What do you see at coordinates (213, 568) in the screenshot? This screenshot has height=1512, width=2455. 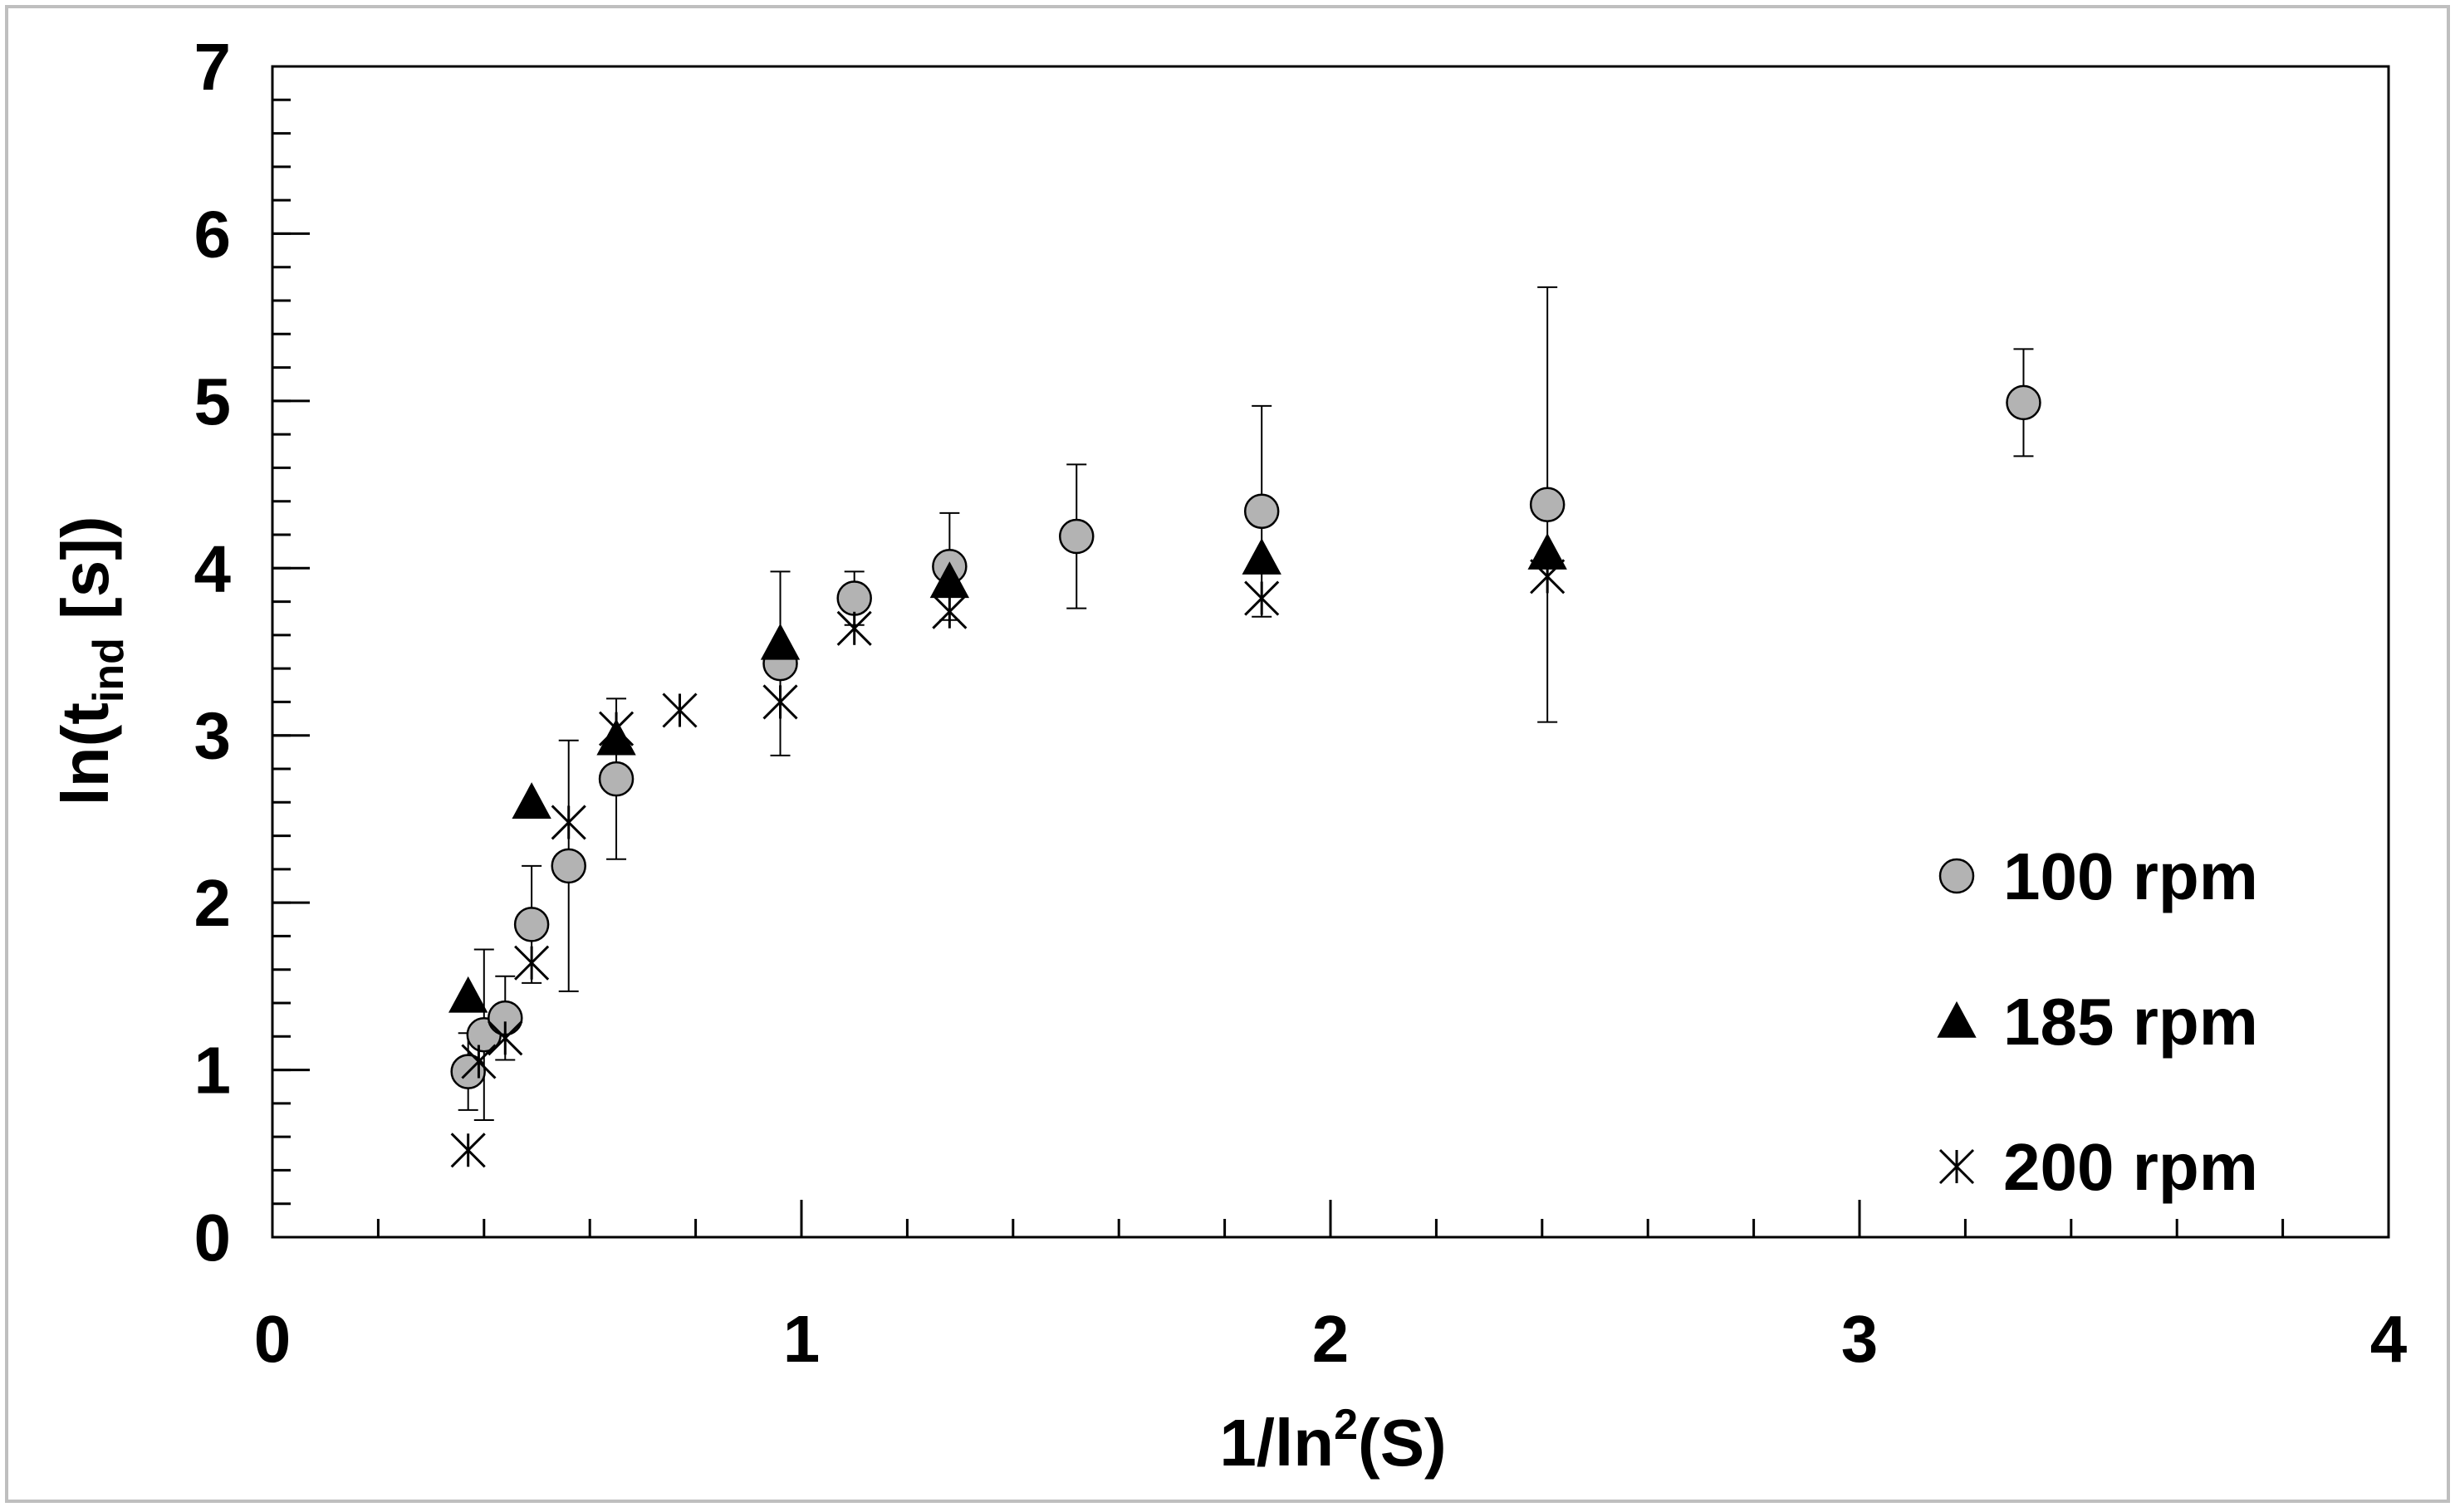 I see `y-tick-label: 4` at bounding box center [213, 568].